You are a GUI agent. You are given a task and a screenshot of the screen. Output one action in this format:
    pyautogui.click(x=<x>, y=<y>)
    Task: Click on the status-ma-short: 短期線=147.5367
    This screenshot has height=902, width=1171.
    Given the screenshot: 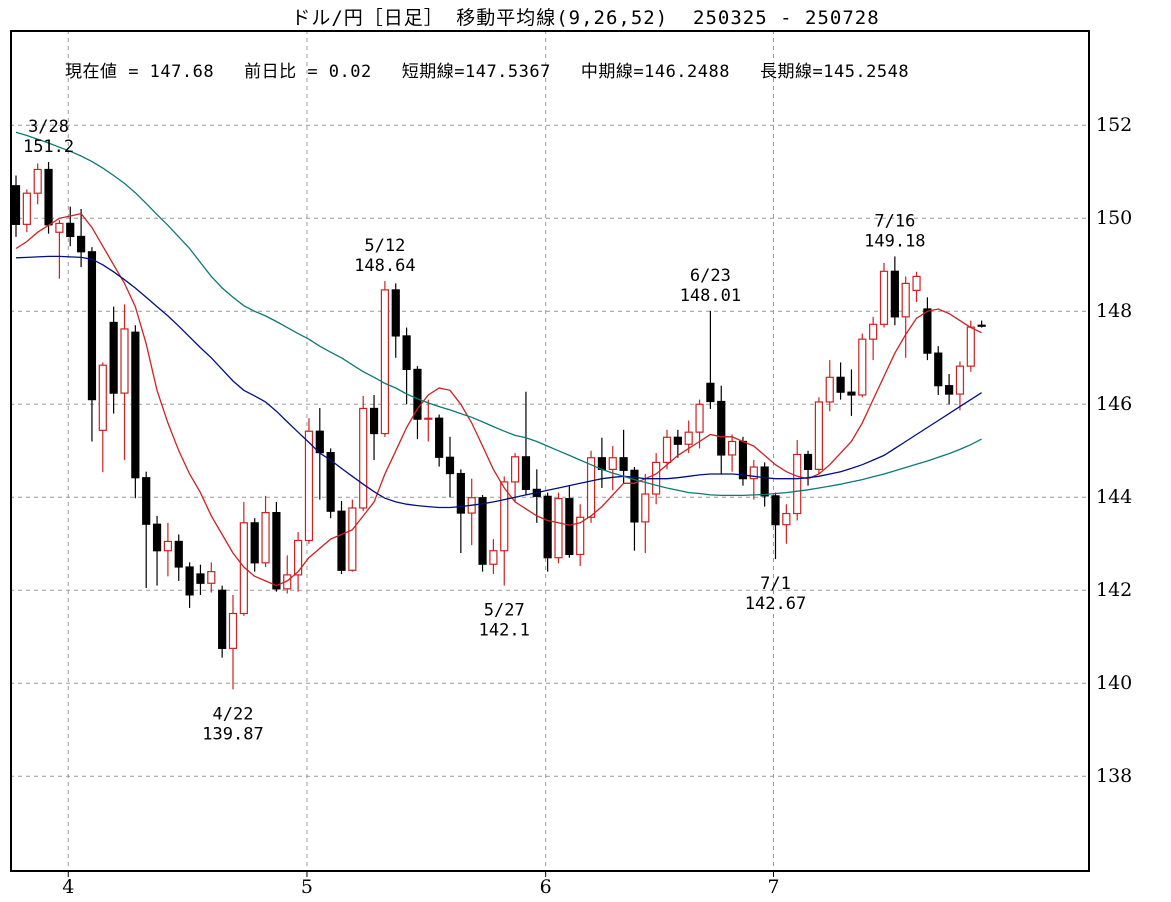 What is the action you would take?
    pyautogui.click(x=476, y=72)
    